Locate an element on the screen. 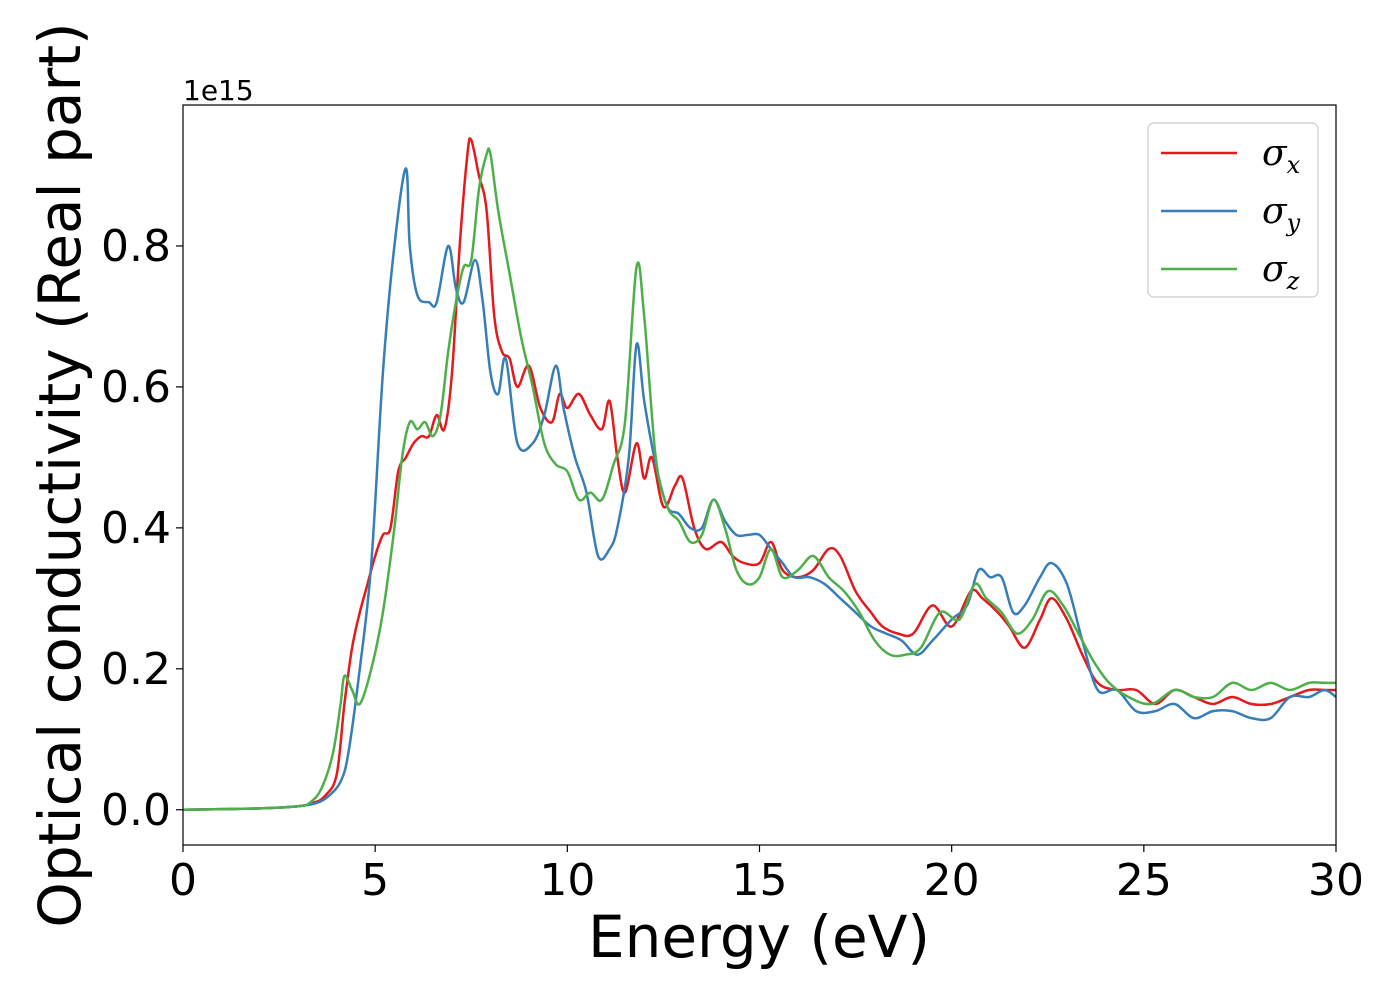 This screenshot has width=1400, height=1000. legend-label-y: σy is located at coordinates (1281, 214).